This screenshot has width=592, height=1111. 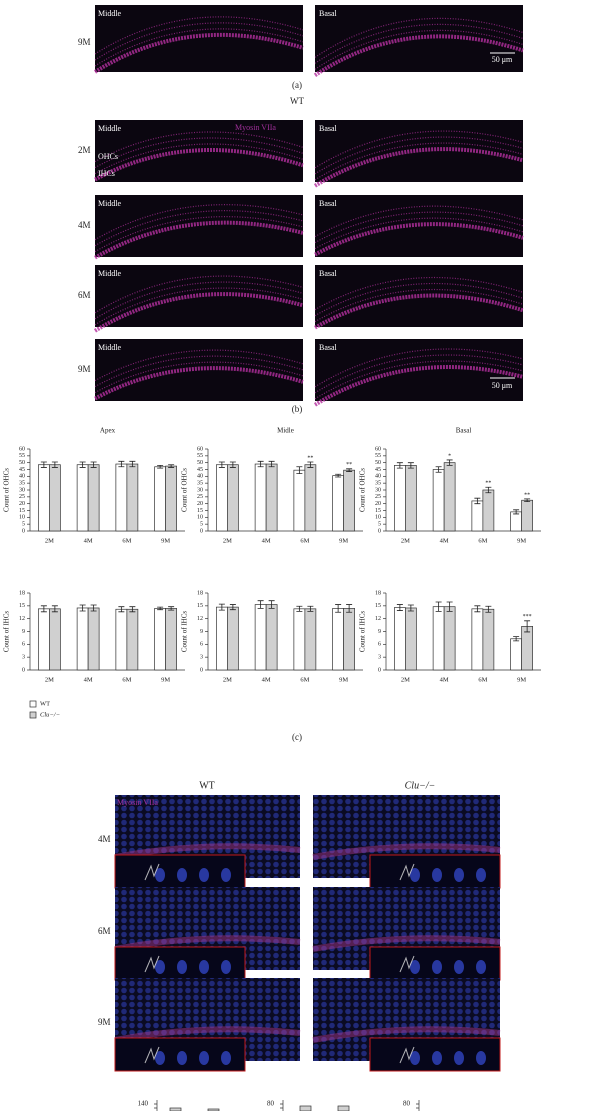 What do you see at coordinates (297, 737) in the screenshot?
I see `caption: (c)` at bounding box center [297, 737].